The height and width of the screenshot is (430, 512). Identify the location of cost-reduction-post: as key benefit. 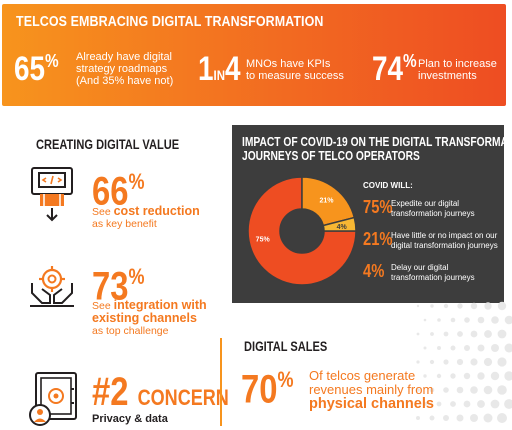
(124, 224).